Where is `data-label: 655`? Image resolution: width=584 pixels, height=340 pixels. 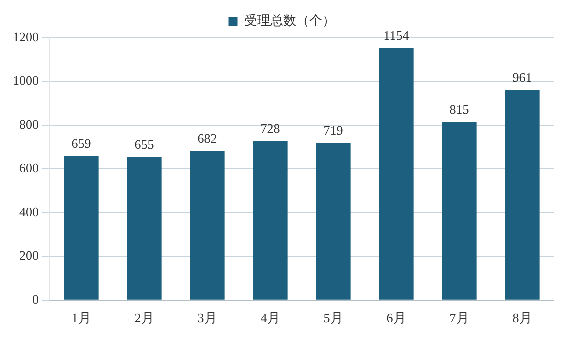
data-label: 655 is located at coordinates (144, 144).